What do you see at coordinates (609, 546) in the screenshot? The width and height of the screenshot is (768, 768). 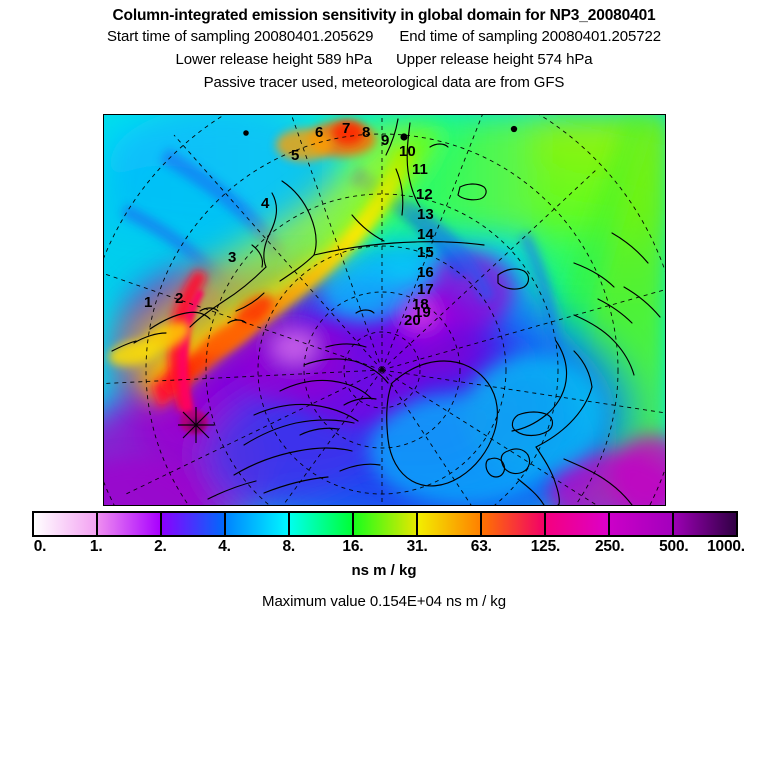 I see `colorbar-tick-9: 250.` at bounding box center [609, 546].